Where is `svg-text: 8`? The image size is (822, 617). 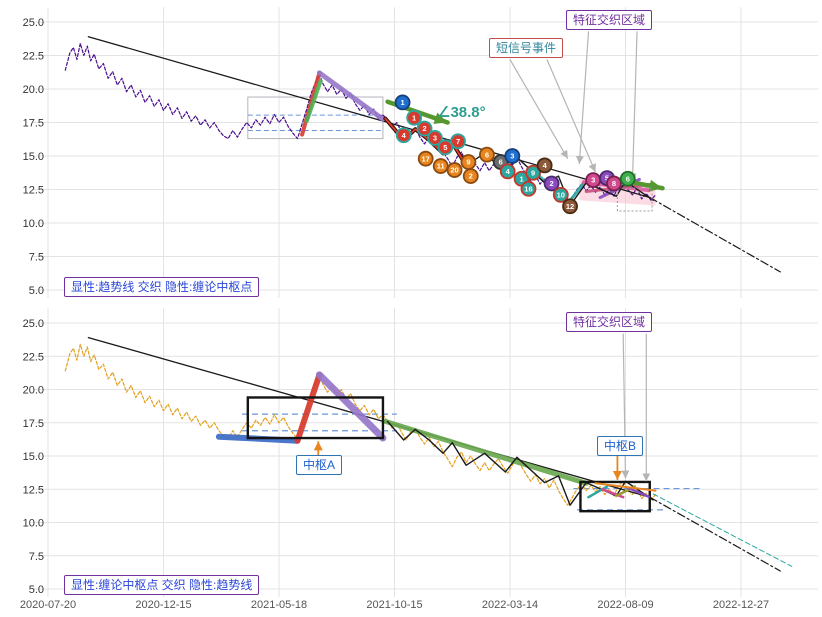
svg-text: 8 is located at coordinates (614, 183).